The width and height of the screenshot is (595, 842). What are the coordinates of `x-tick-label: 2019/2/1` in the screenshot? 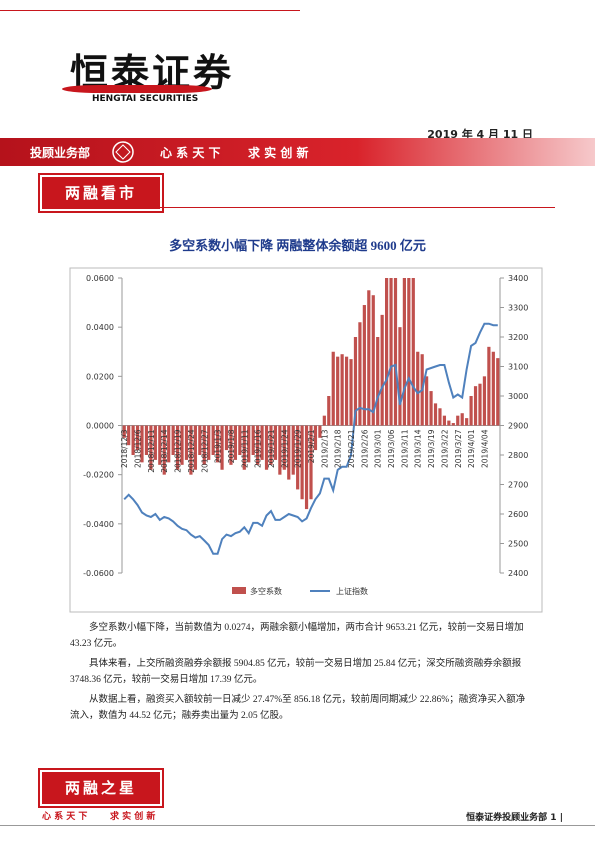 It's located at (311, 446).